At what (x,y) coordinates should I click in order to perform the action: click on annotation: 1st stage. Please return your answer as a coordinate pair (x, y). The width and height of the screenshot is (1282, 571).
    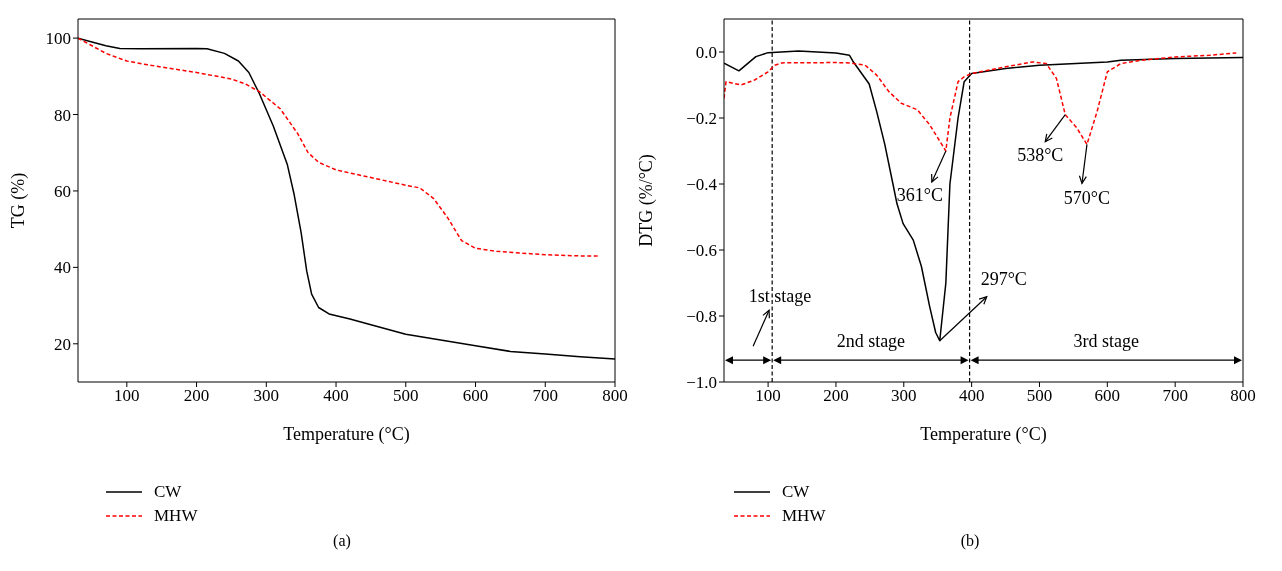
    Looking at the image, I should click on (780, 296).